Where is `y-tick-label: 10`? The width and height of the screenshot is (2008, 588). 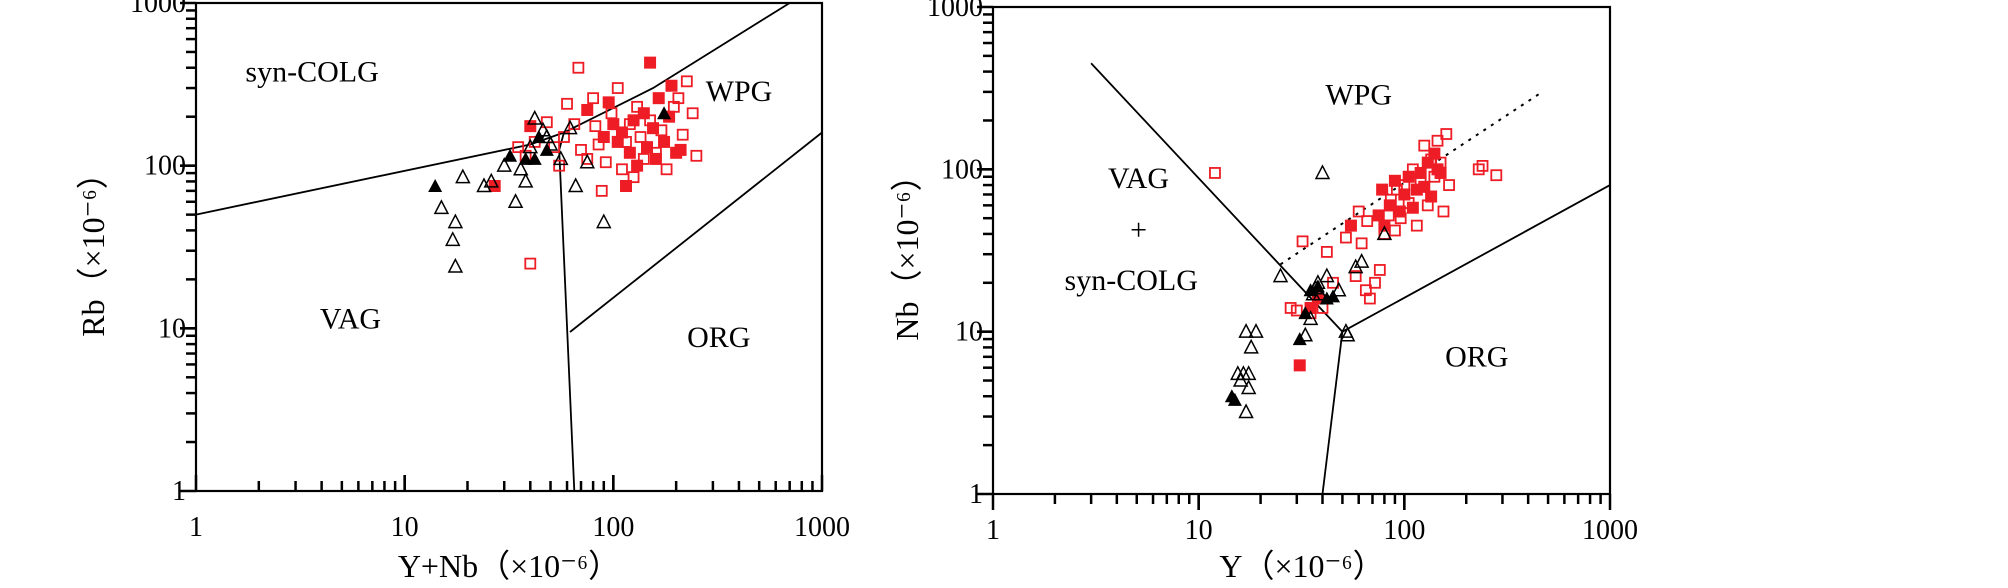 y-tick-label: 10 is located at coordinates (172, 328).